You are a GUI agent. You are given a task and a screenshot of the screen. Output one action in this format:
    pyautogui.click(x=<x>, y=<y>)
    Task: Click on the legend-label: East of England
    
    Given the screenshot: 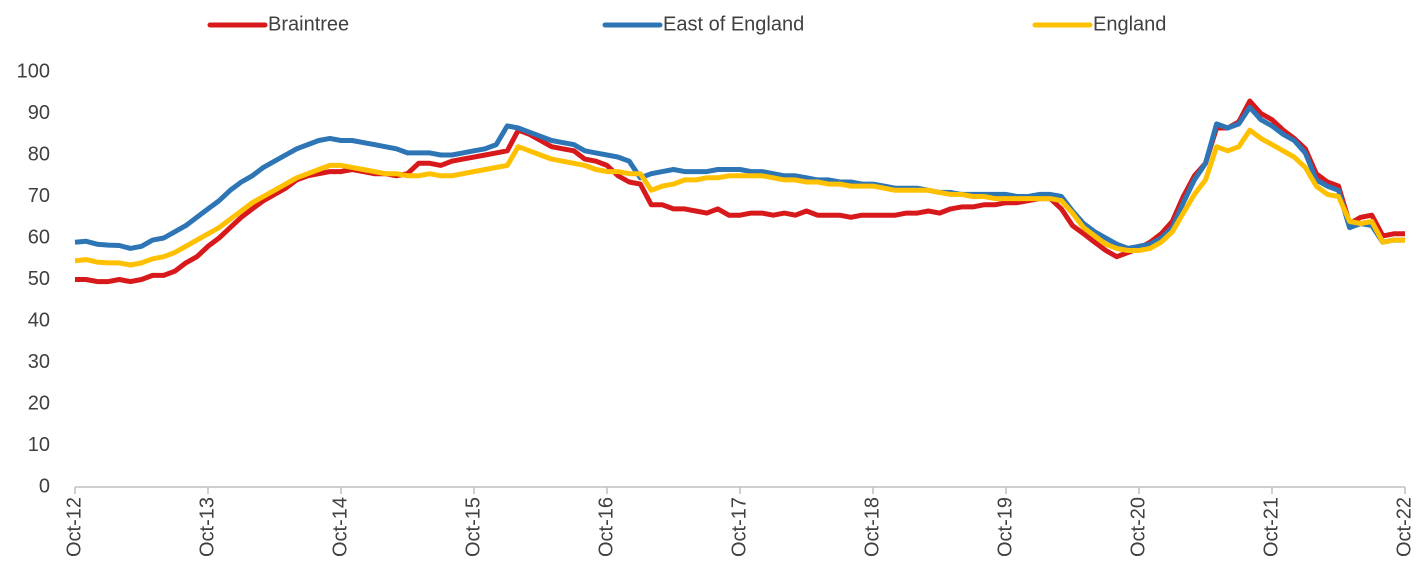 What is the action you would take?
    pyautogui.click(x=733, y=24)
    